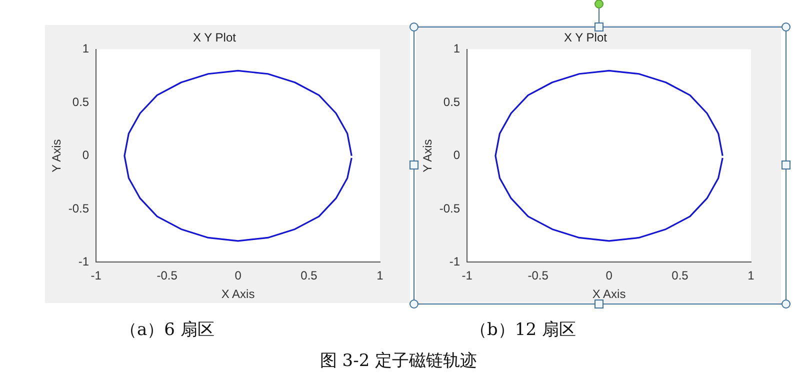  What do you see at coordinates (167, 330) in the screenshot?
I see `text: （a）6 扇区` at bounding box center [167, 330].